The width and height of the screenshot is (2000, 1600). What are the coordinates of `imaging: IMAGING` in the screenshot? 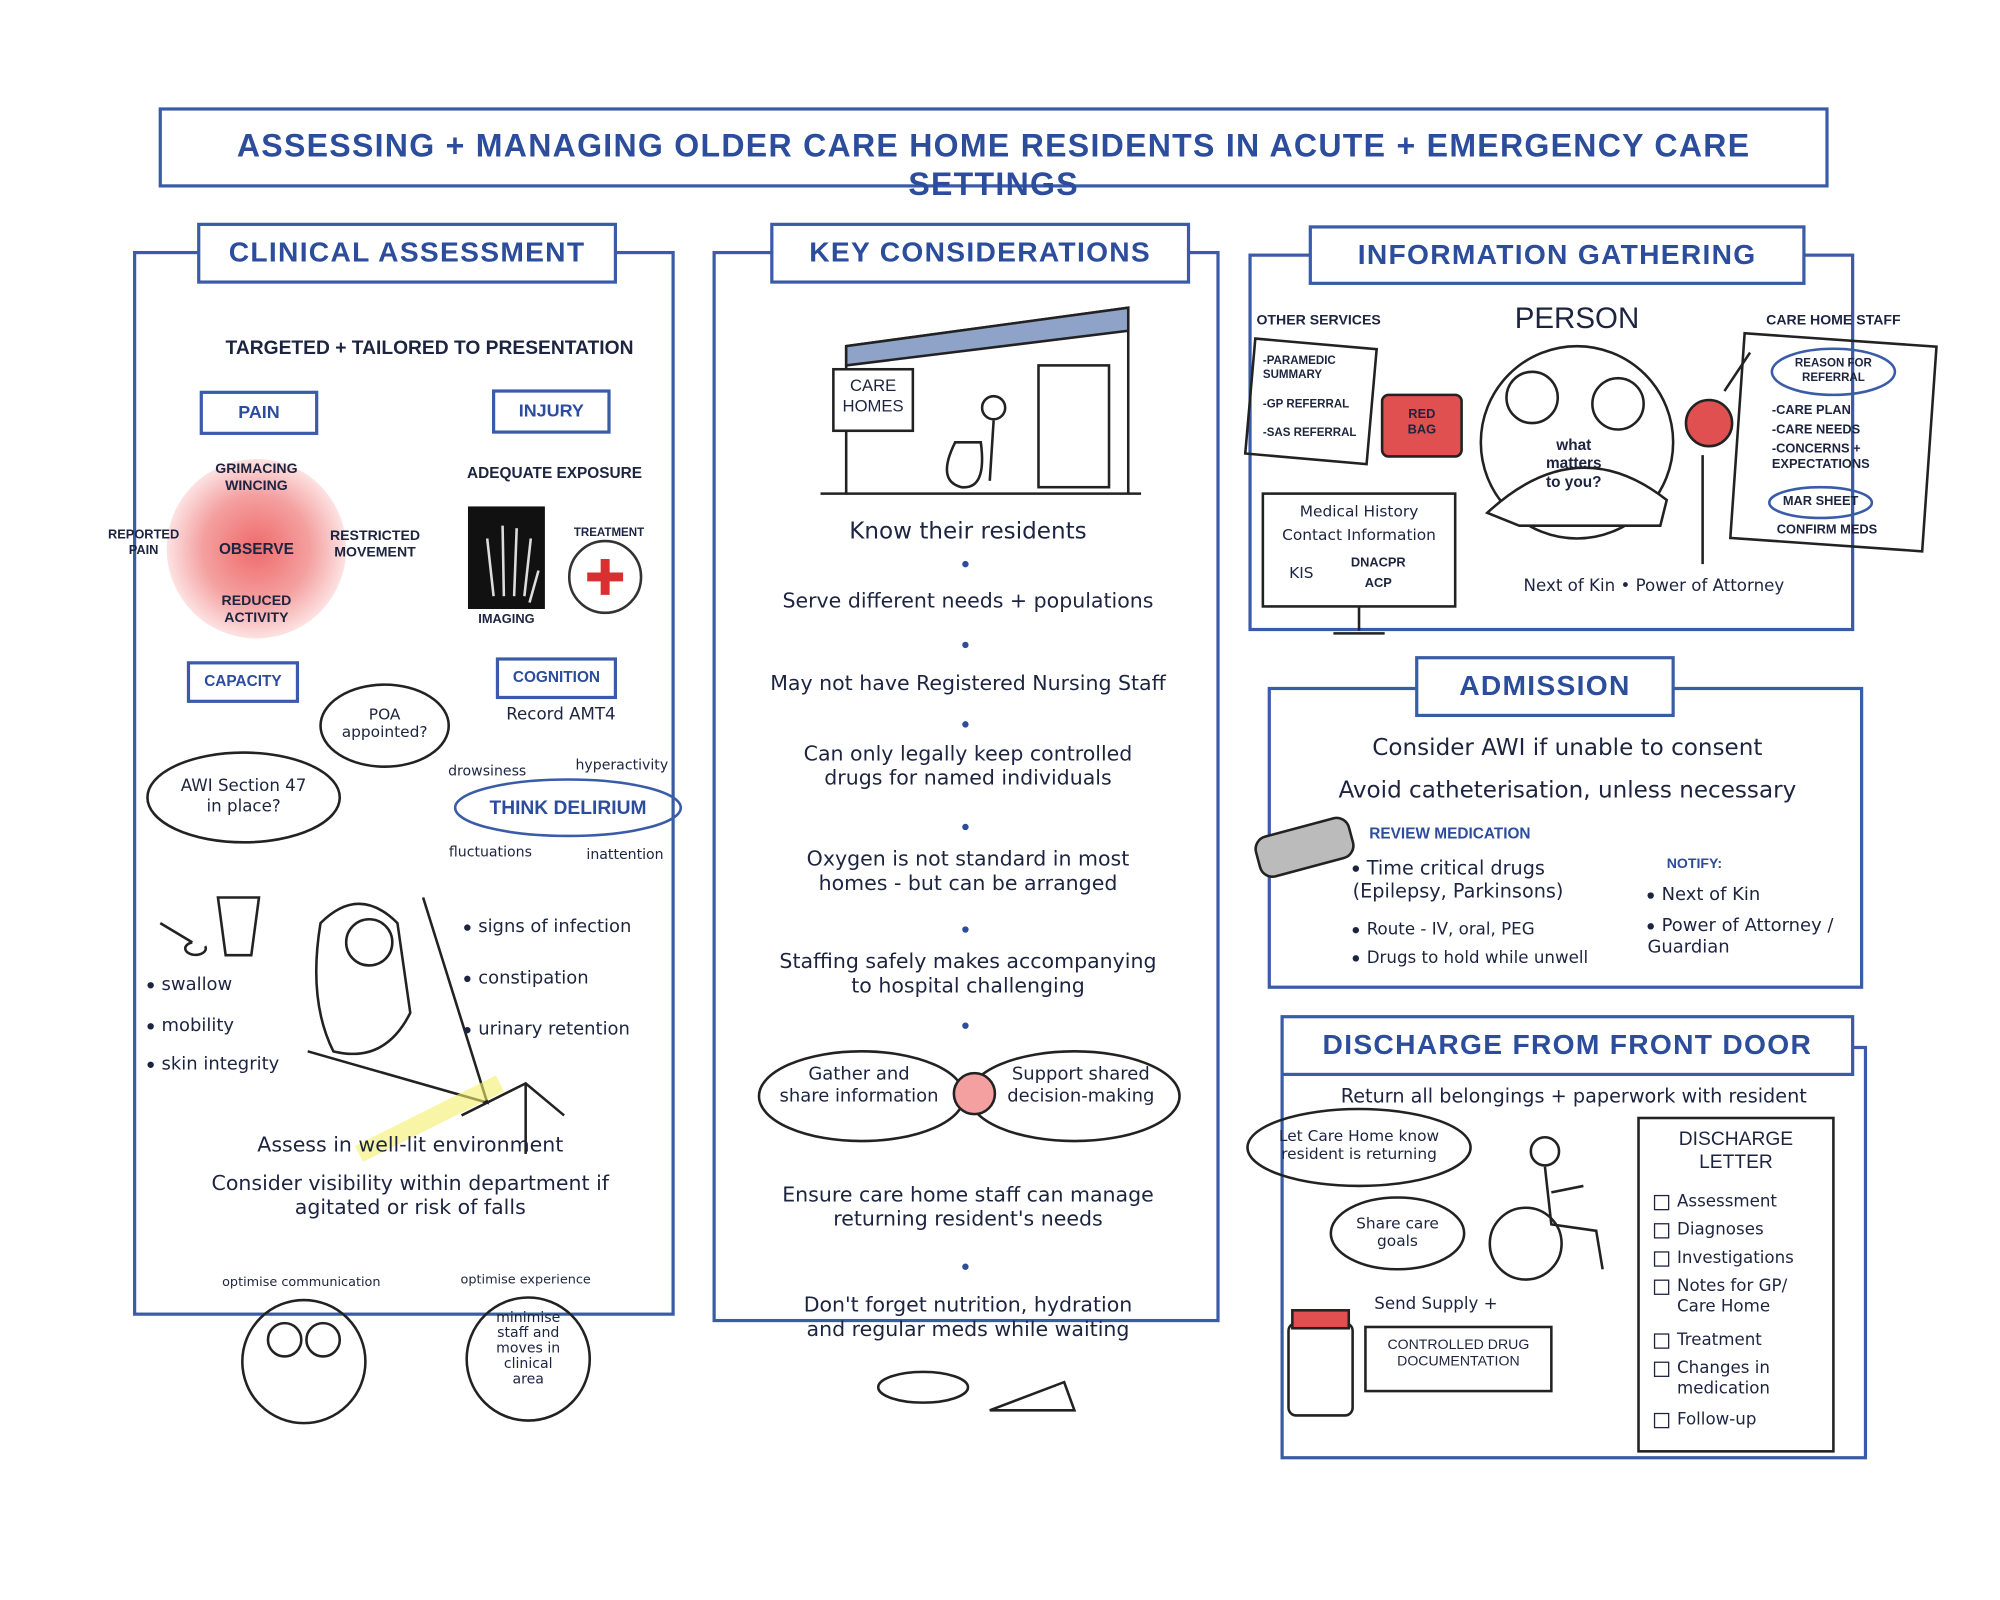 It's located at (506, 619).